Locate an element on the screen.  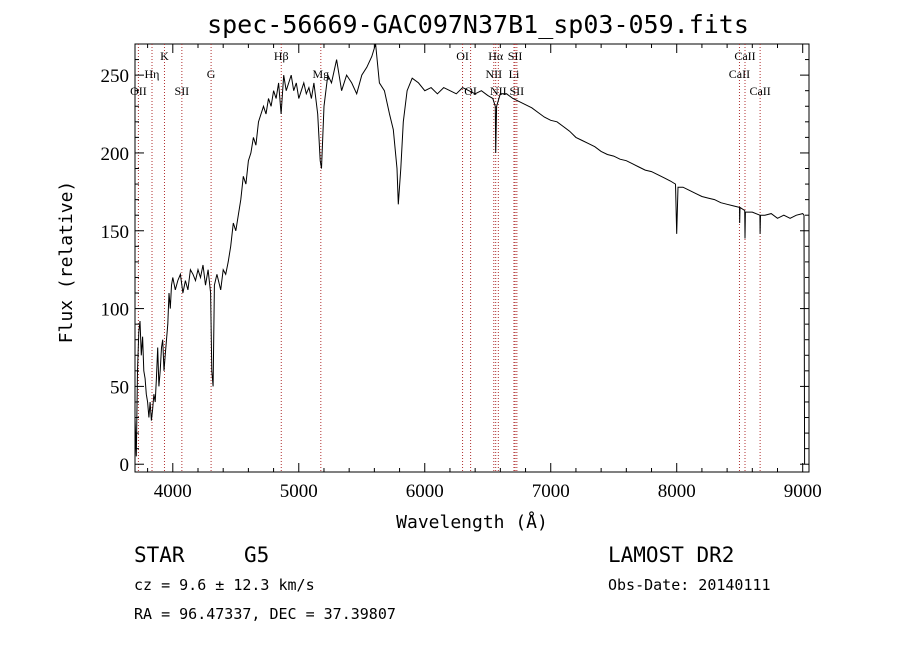
x-tick-label: 8000 is located at coordinates (677, 491).